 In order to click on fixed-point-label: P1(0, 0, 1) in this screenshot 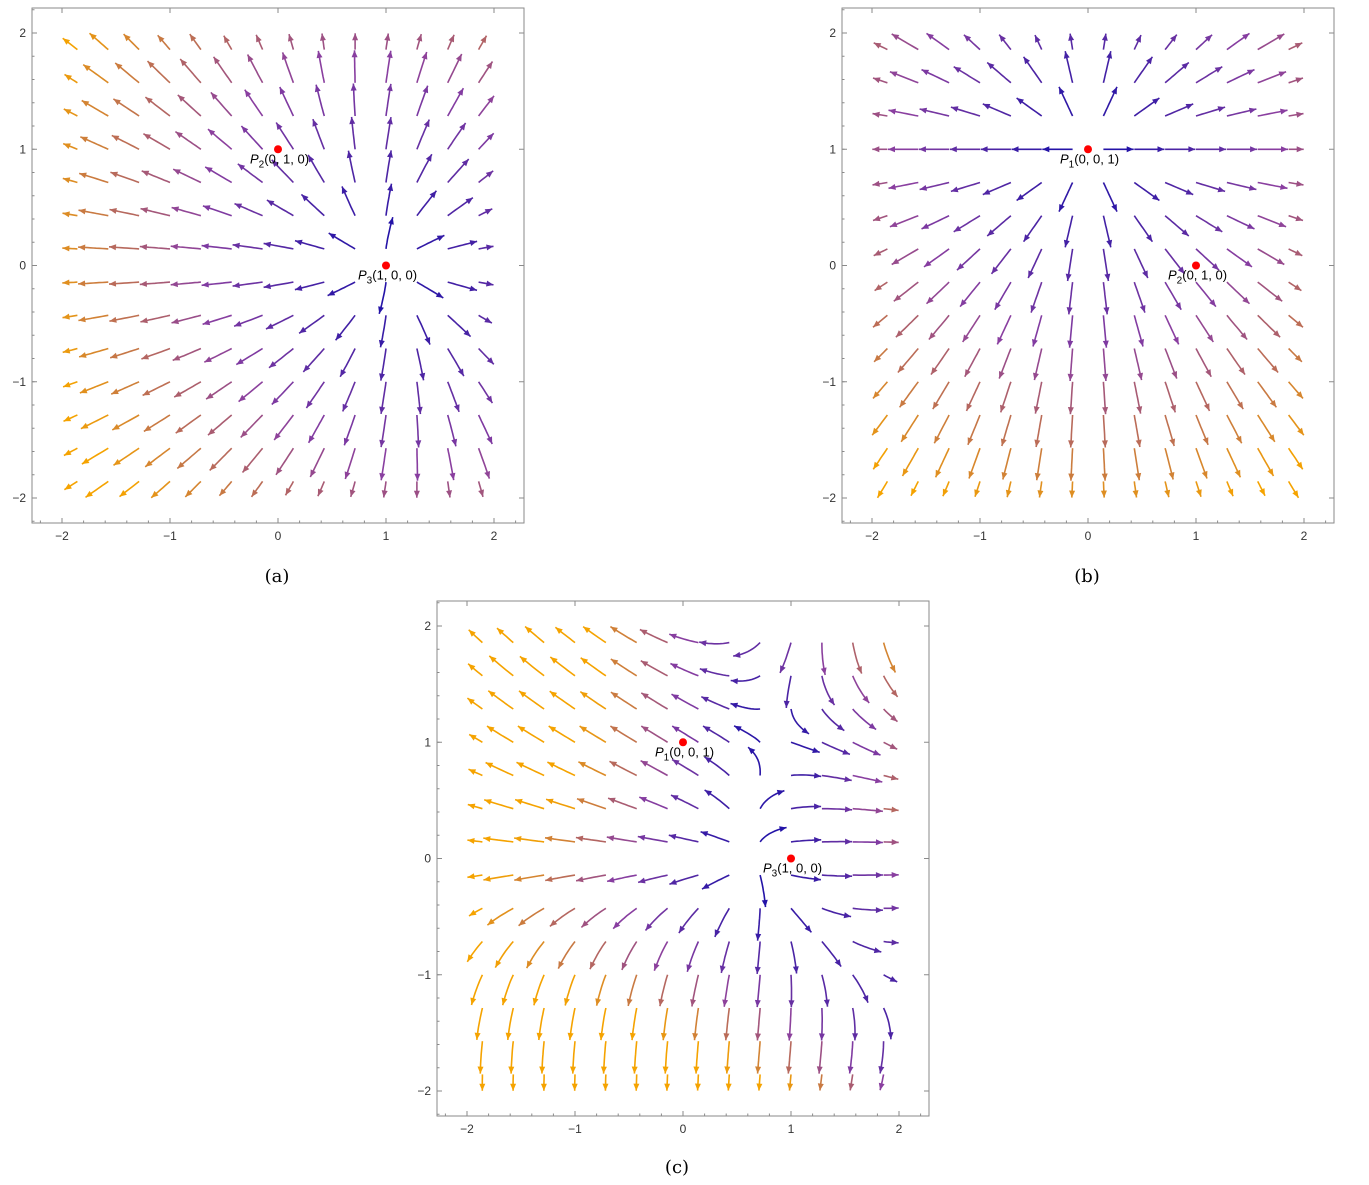, I will do `click(1089, 160)`.